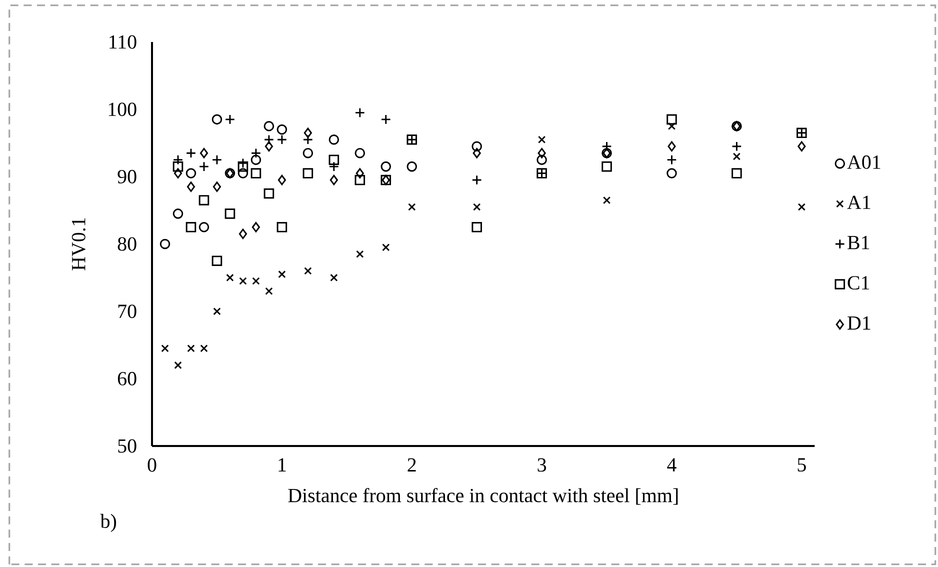 Image resolution: width=938 pixels, height=567 pixels. Describe the element at coordinates (127, 379) in the screenshot. I see `y-tick-label: 60` at that location.